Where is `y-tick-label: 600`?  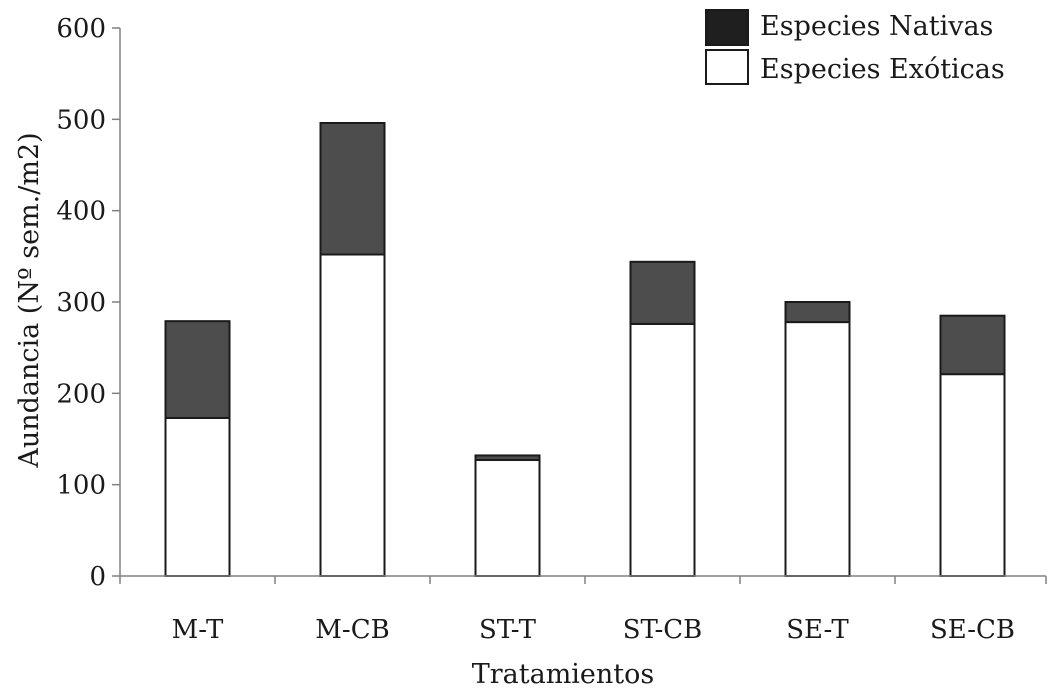 y-tick-label: 600 is located at coordinates (81, 29).